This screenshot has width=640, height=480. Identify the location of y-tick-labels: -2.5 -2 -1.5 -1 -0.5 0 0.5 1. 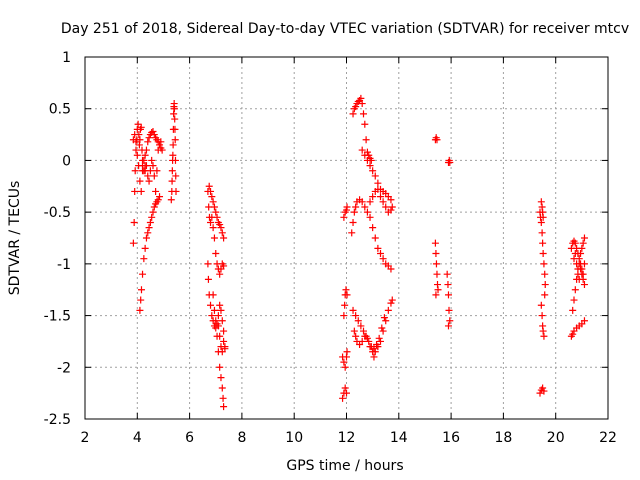
(57, 239).